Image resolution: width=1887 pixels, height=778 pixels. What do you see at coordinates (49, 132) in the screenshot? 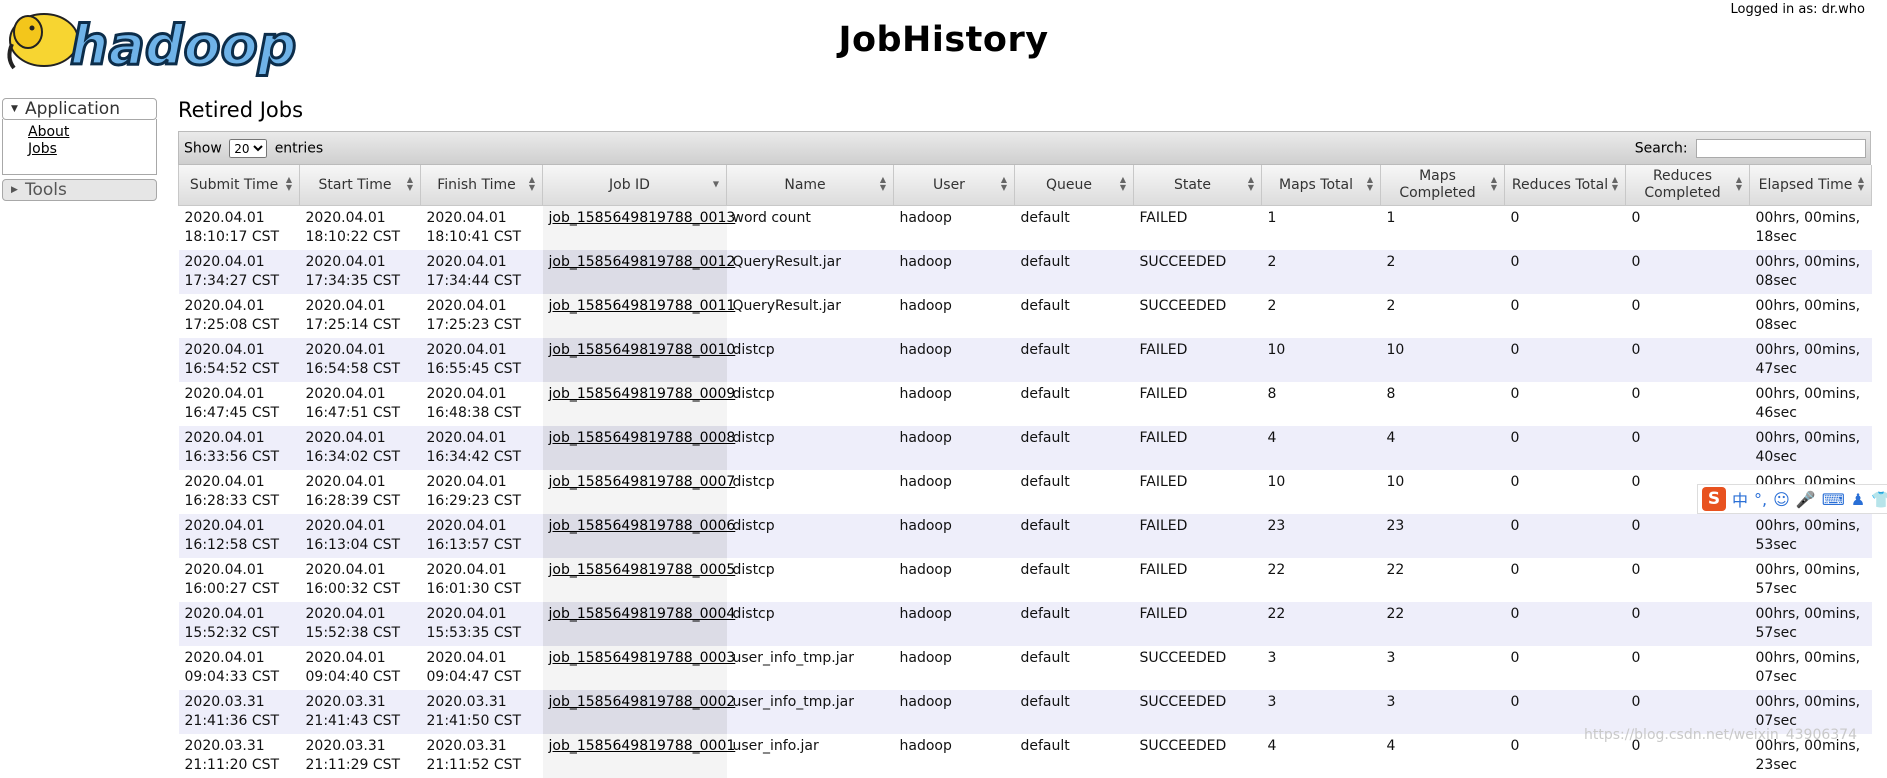
I see `nav-link-about: About` at bounding box center [49, 132].